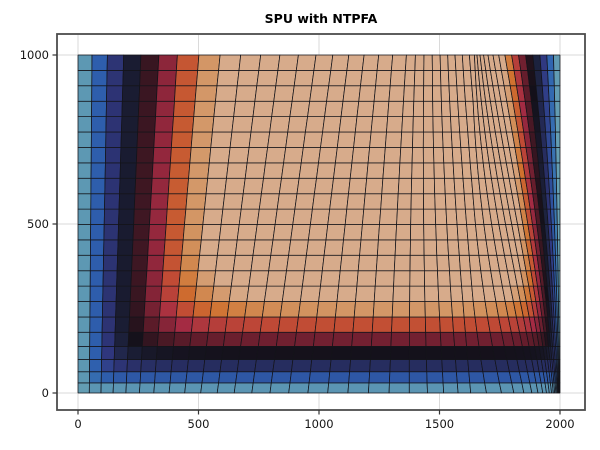 Image resolution: width=600 pixels, height=450 pixels. Describe the element at coordinates (321, 18) in the screenshot. I see `plot-title: SPU with NTPFA` at that location.